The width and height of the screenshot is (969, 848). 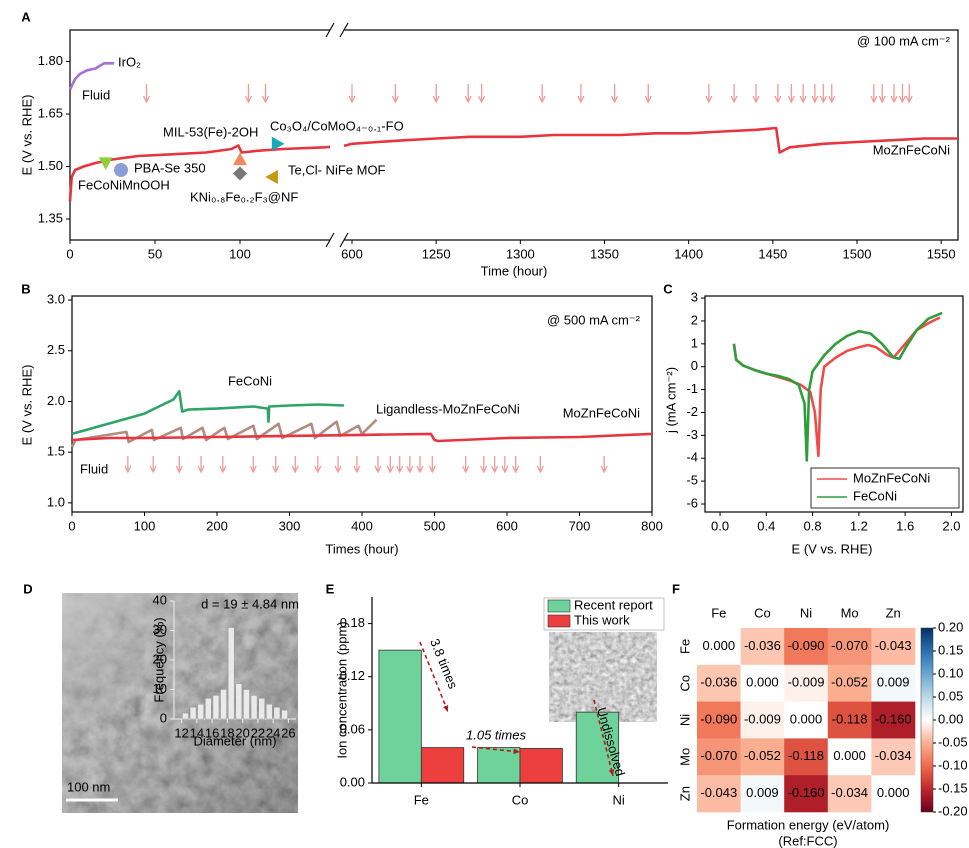 I want to click on legend-label: MoZnFeCoNi, so click(x=891, y=477).